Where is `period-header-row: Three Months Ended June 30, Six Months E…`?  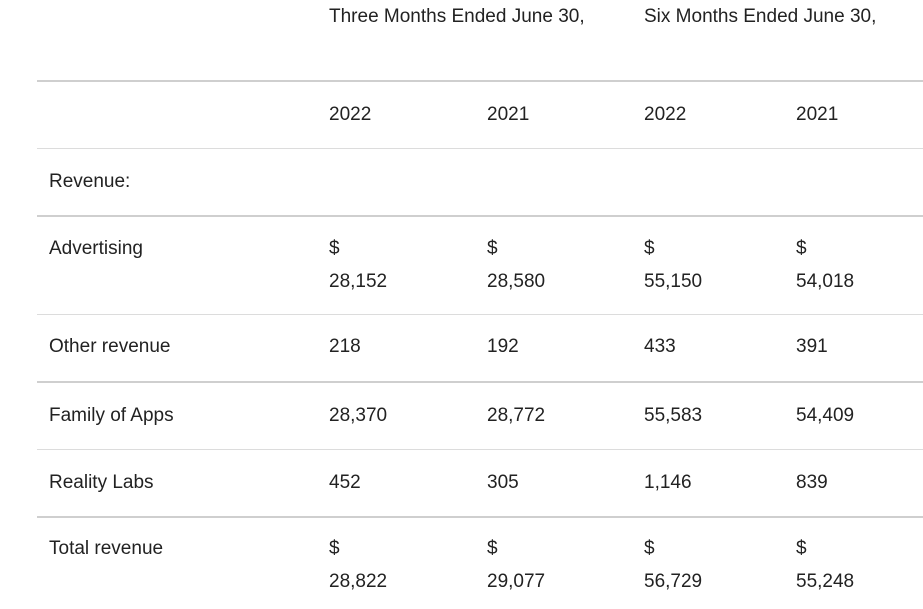 period-header-row: Three Months Ended June 30, Six Months E… is located at coordinates (480, 41).